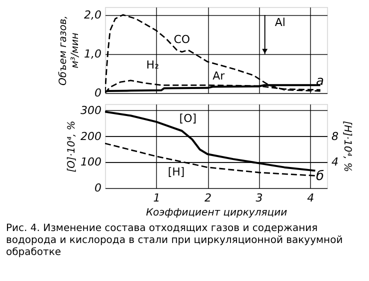  I want to click on x-tick-label: 2, so click(208, 198).